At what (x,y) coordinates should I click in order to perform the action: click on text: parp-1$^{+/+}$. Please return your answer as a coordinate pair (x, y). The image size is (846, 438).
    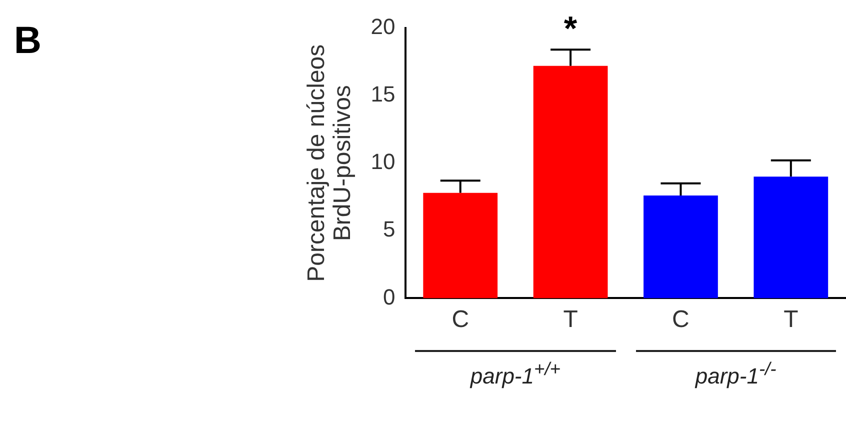
    Looking at the image, I should click on (515, 374).